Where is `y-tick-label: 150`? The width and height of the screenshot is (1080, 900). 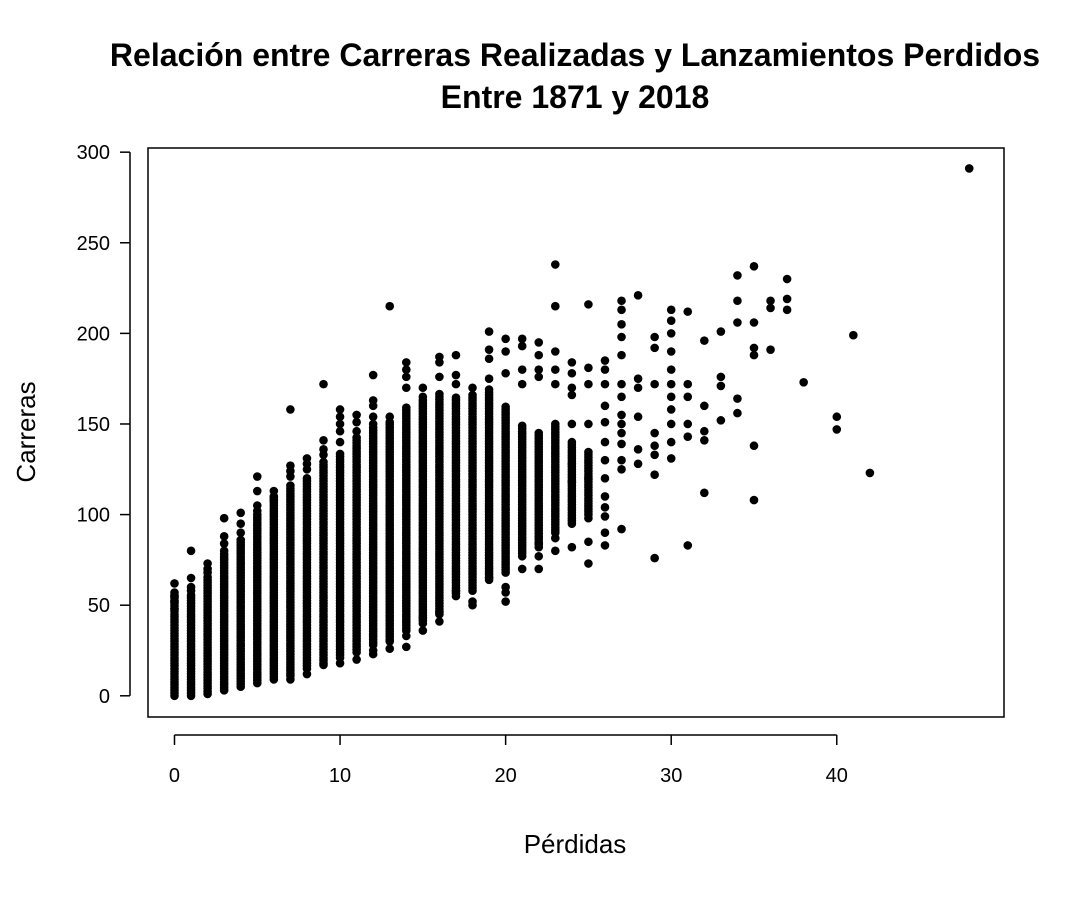 y-tick-label: 150 is located at coordinates (93, 425).